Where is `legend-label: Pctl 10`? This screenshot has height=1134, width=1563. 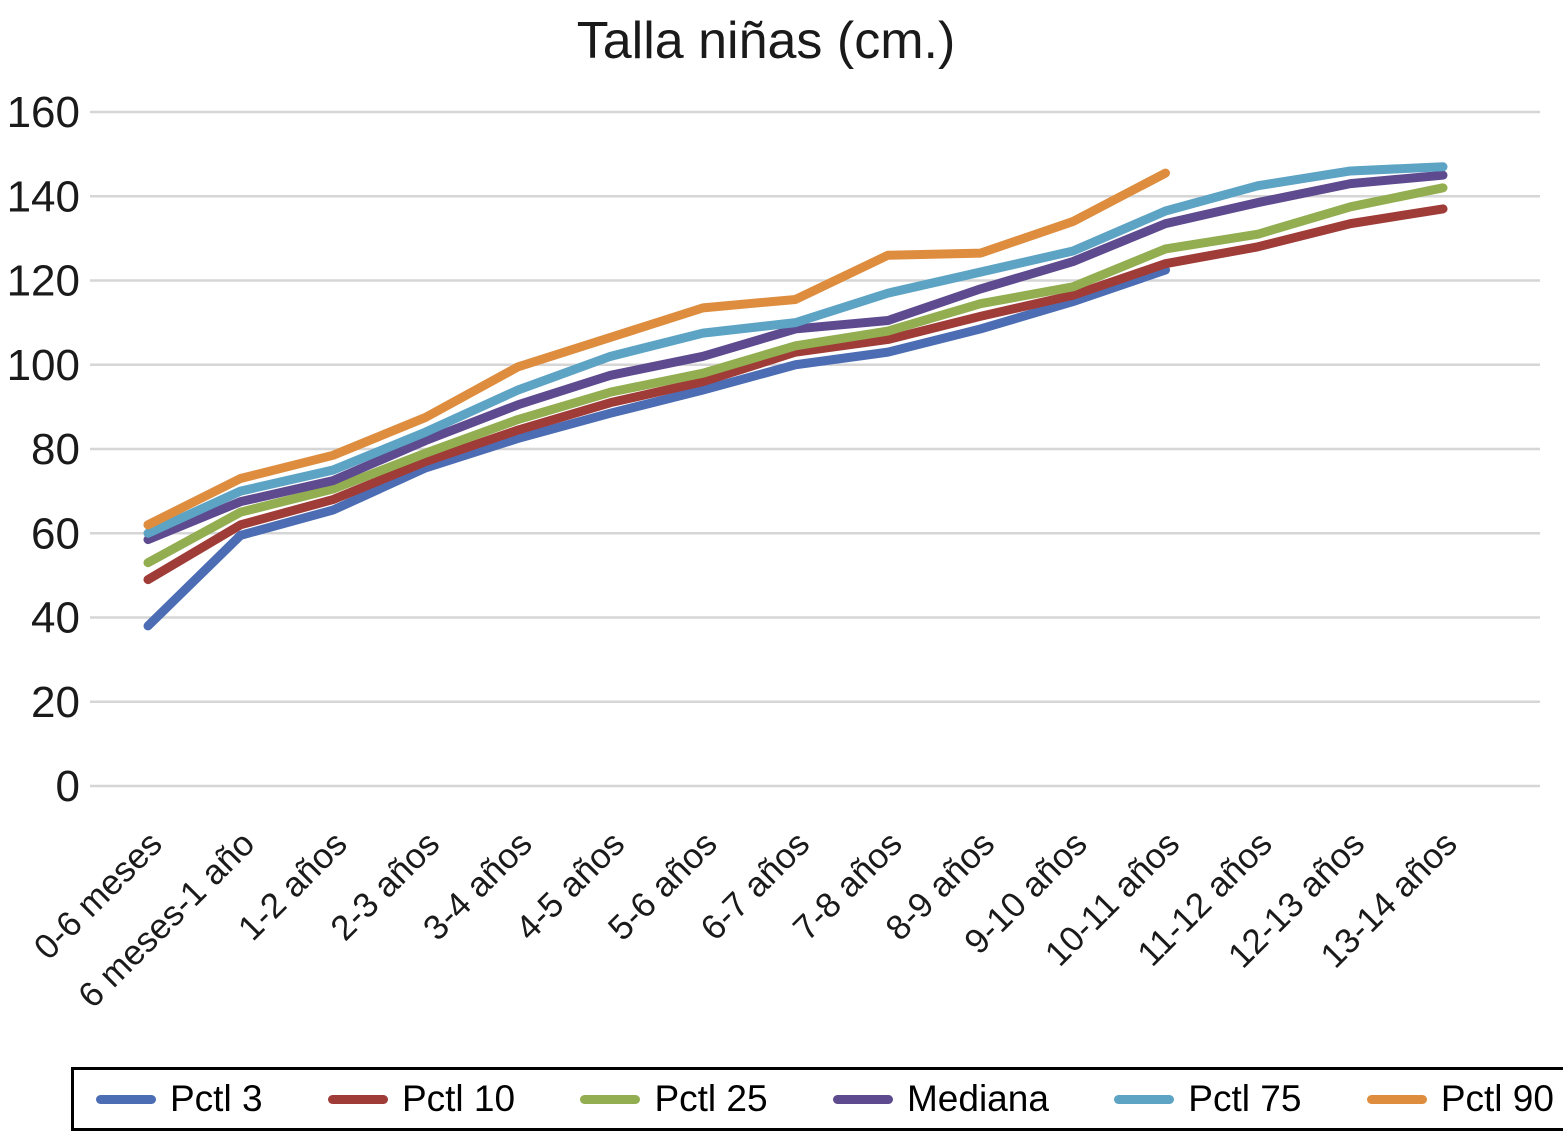
legend-label: Pctl 10 is located at coordinates (458, 1098).